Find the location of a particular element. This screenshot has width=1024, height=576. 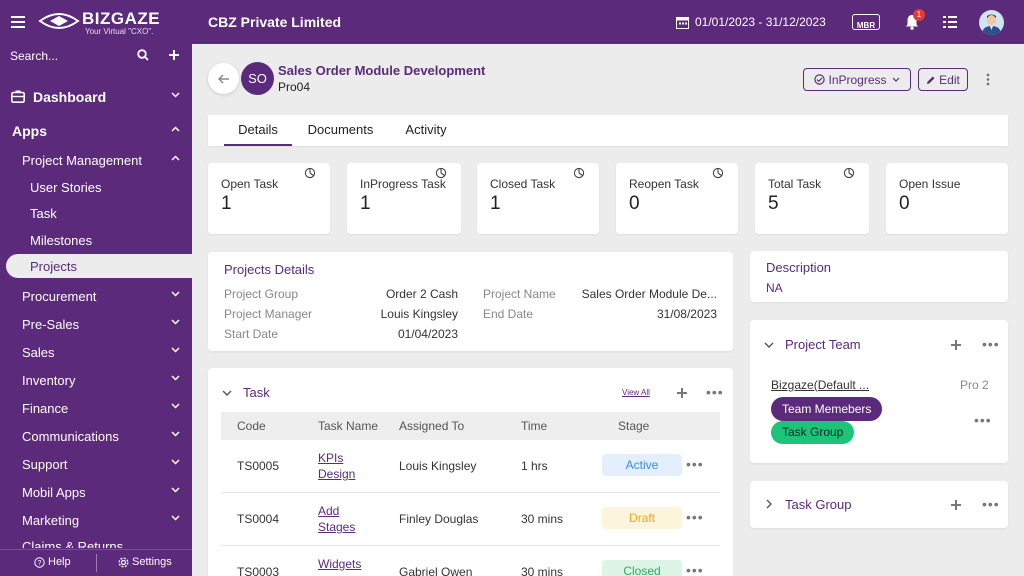

back-button is located at coordinates (223, 78).